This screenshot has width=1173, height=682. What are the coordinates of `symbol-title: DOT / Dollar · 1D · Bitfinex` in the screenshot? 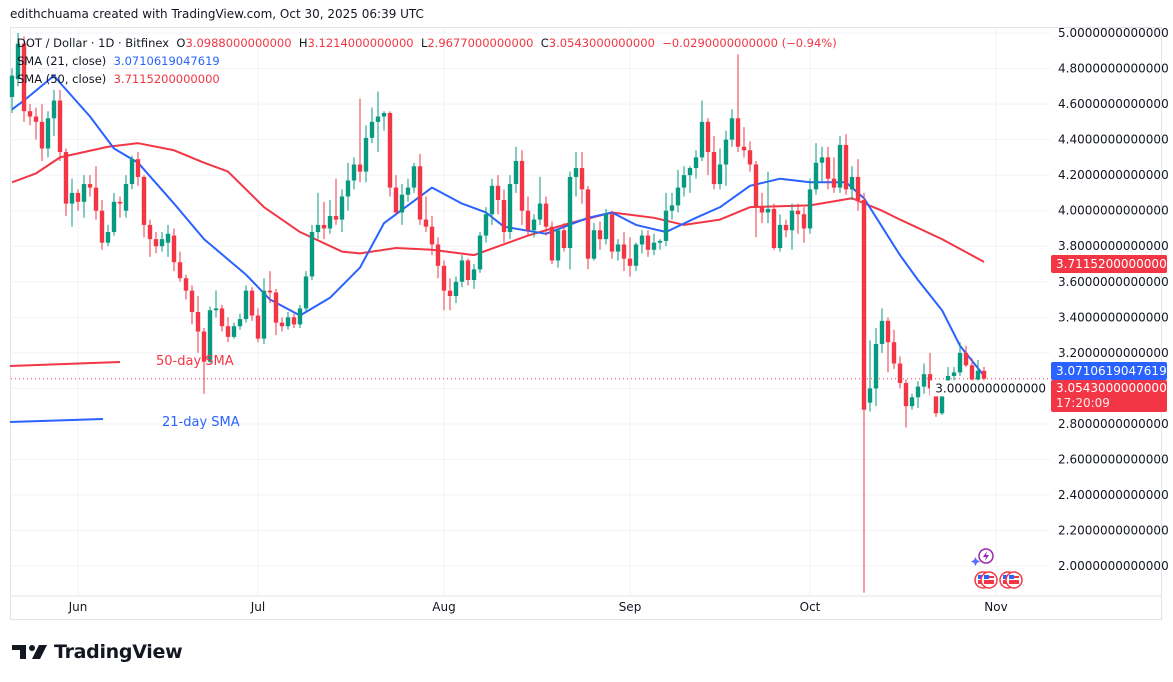 It's located at (93, 43).